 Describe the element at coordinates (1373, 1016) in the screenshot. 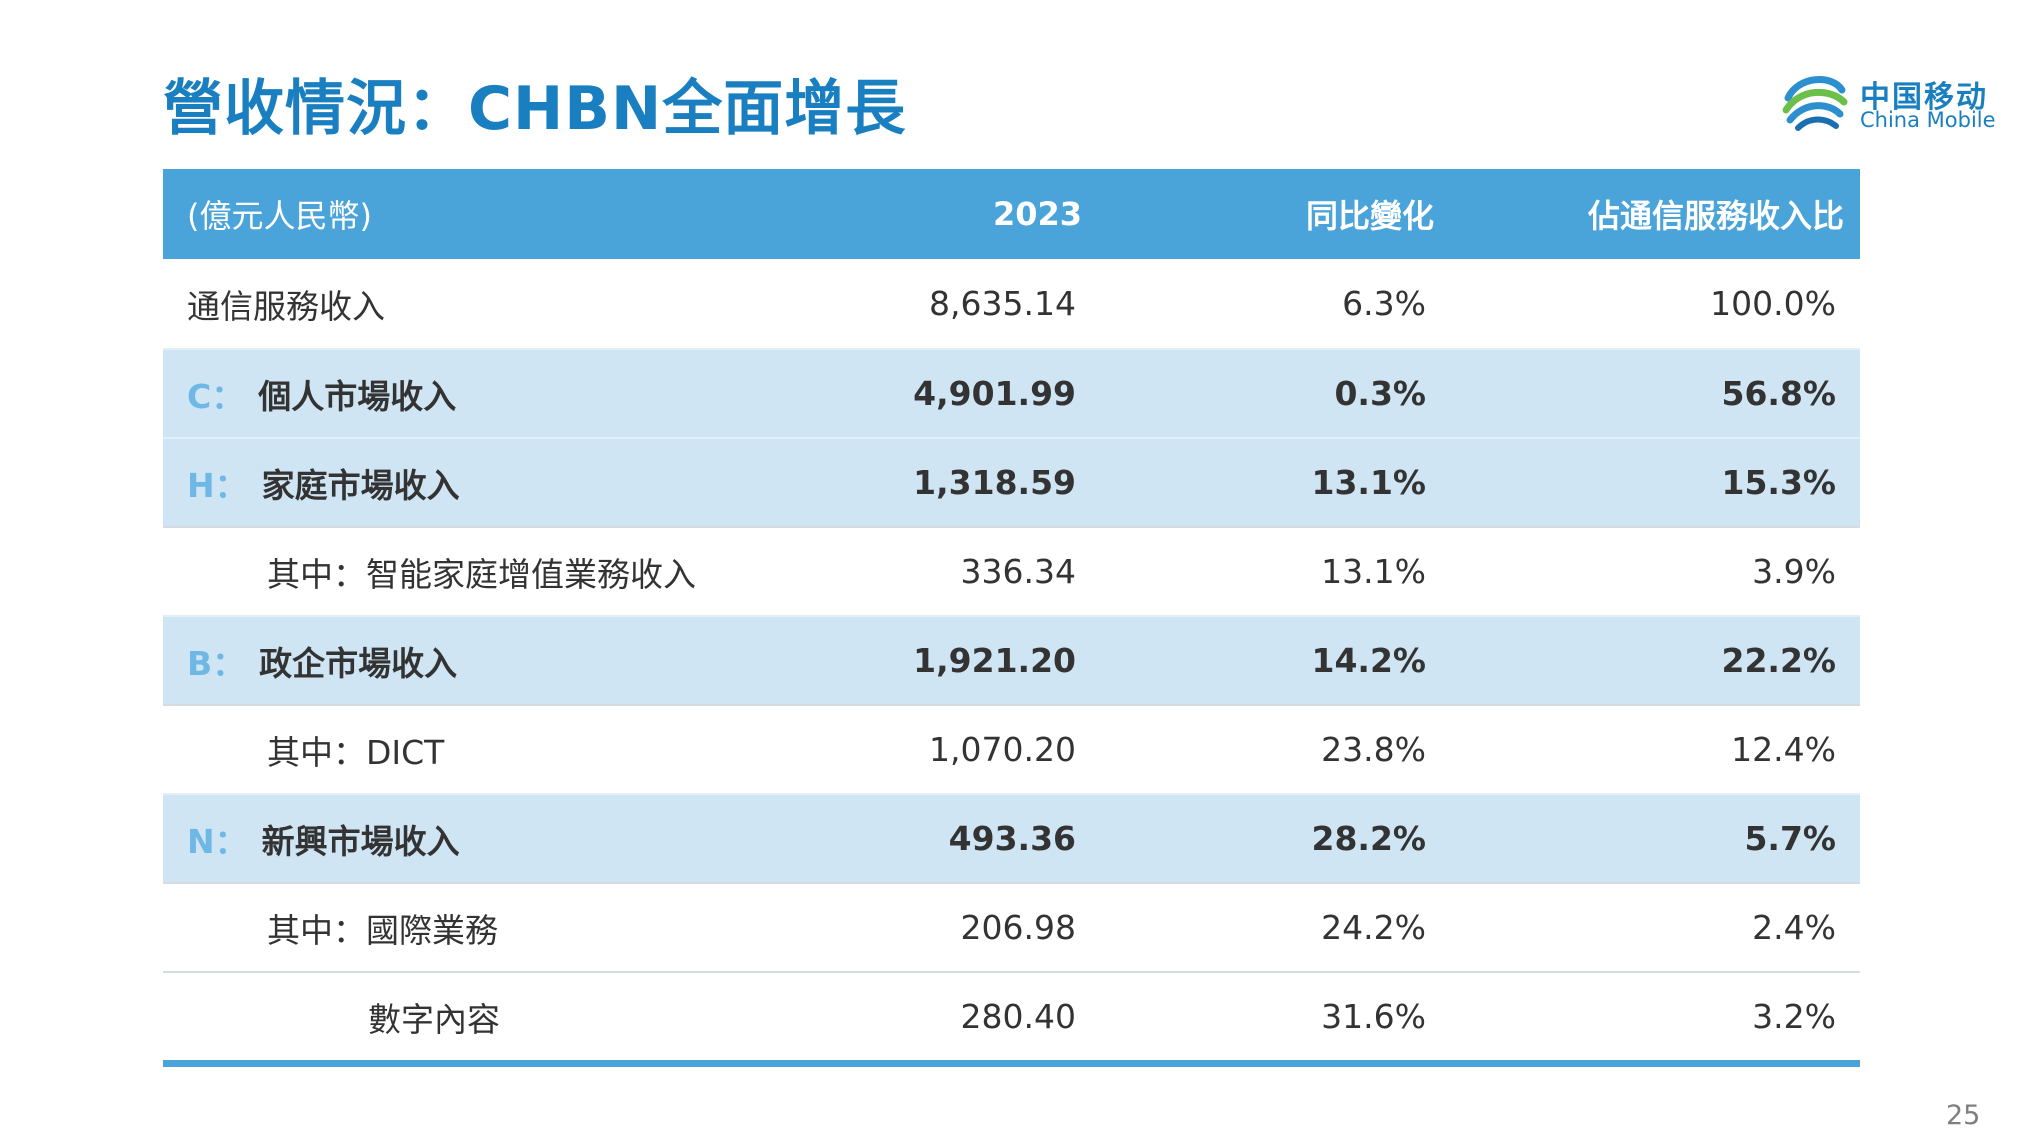

I see `row-yoy: 31.6%` at that location.